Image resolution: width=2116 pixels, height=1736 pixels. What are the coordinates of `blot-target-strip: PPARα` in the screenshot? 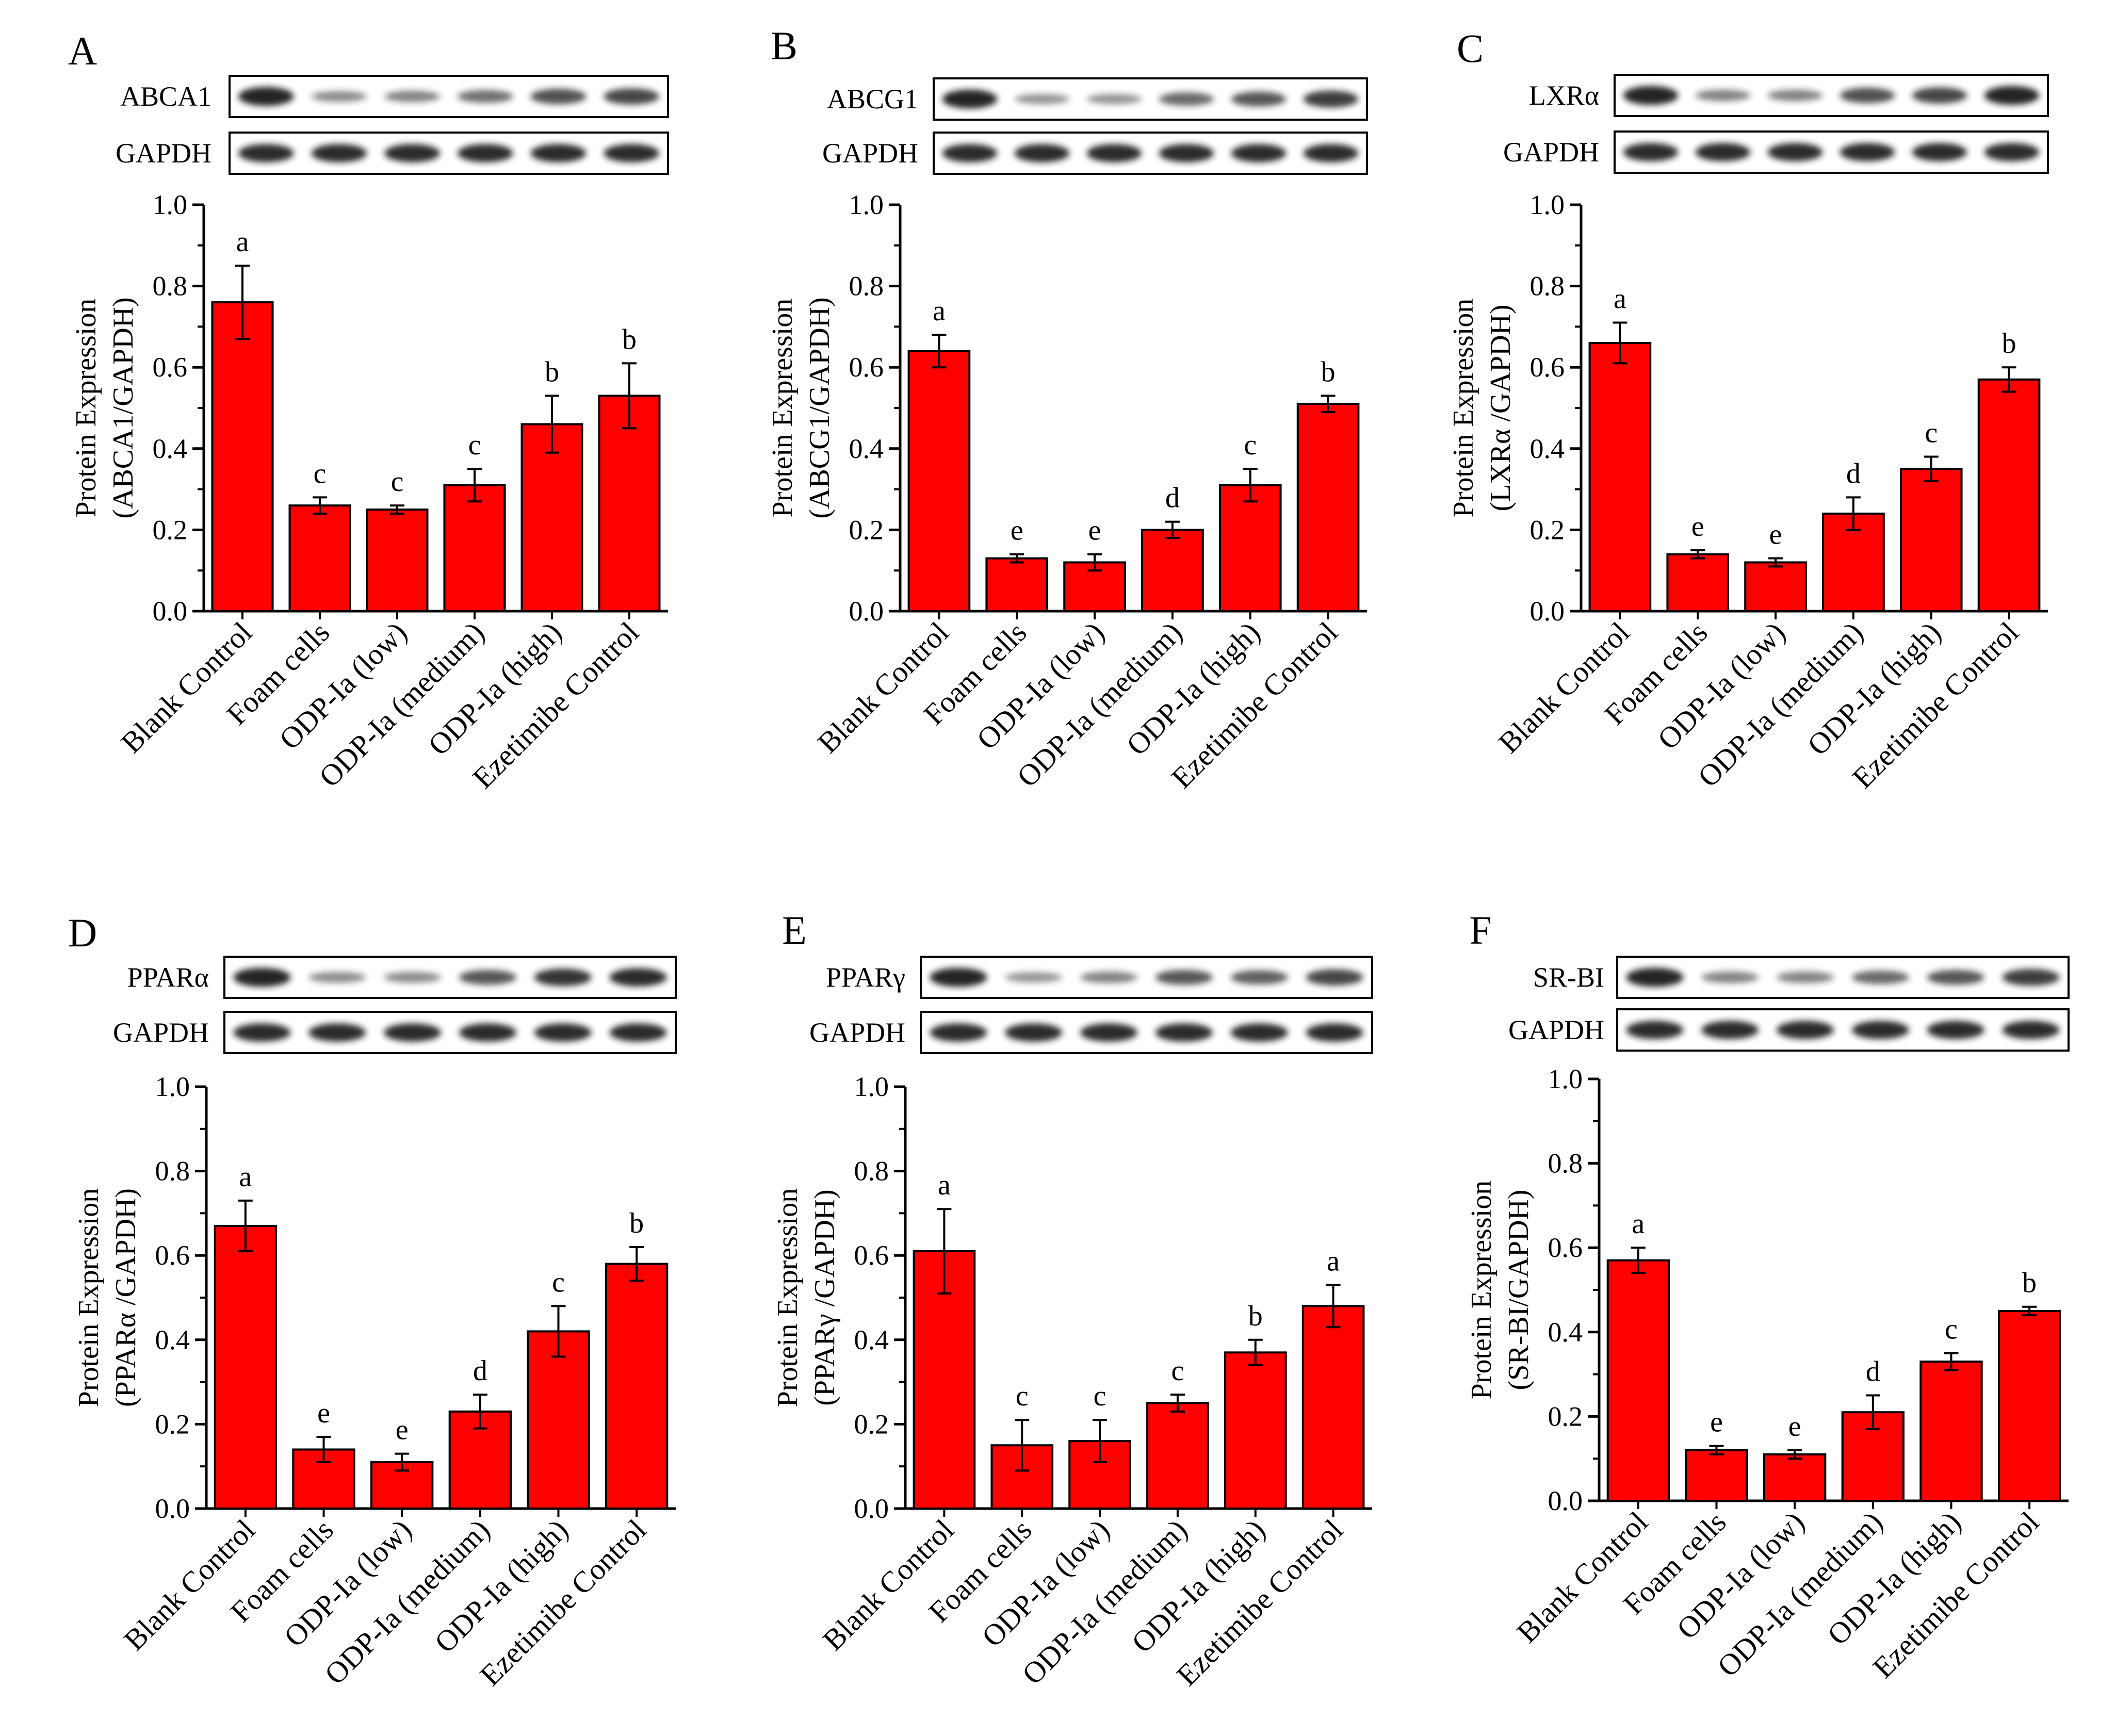 It's located at (402, 977).